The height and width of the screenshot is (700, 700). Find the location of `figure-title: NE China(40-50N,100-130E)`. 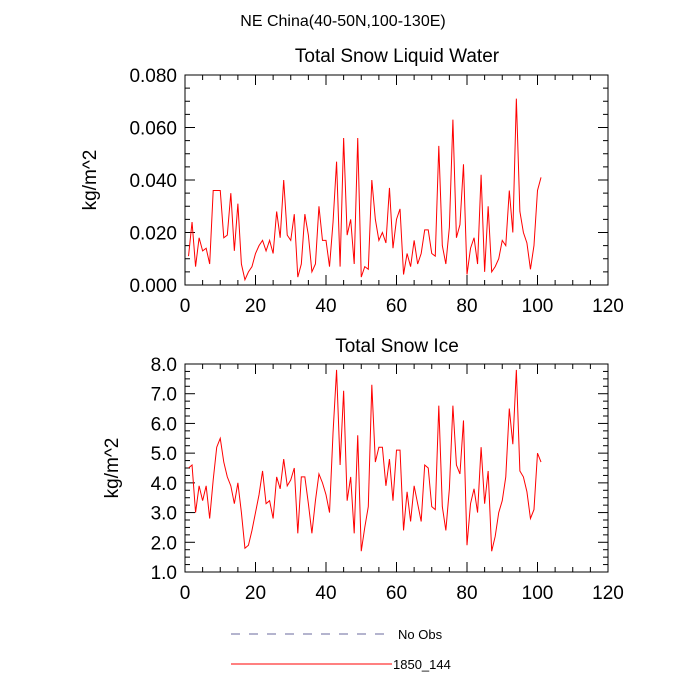

figure-title: NE China(40-50N,100-130E) is located at coordinates (342, 21).